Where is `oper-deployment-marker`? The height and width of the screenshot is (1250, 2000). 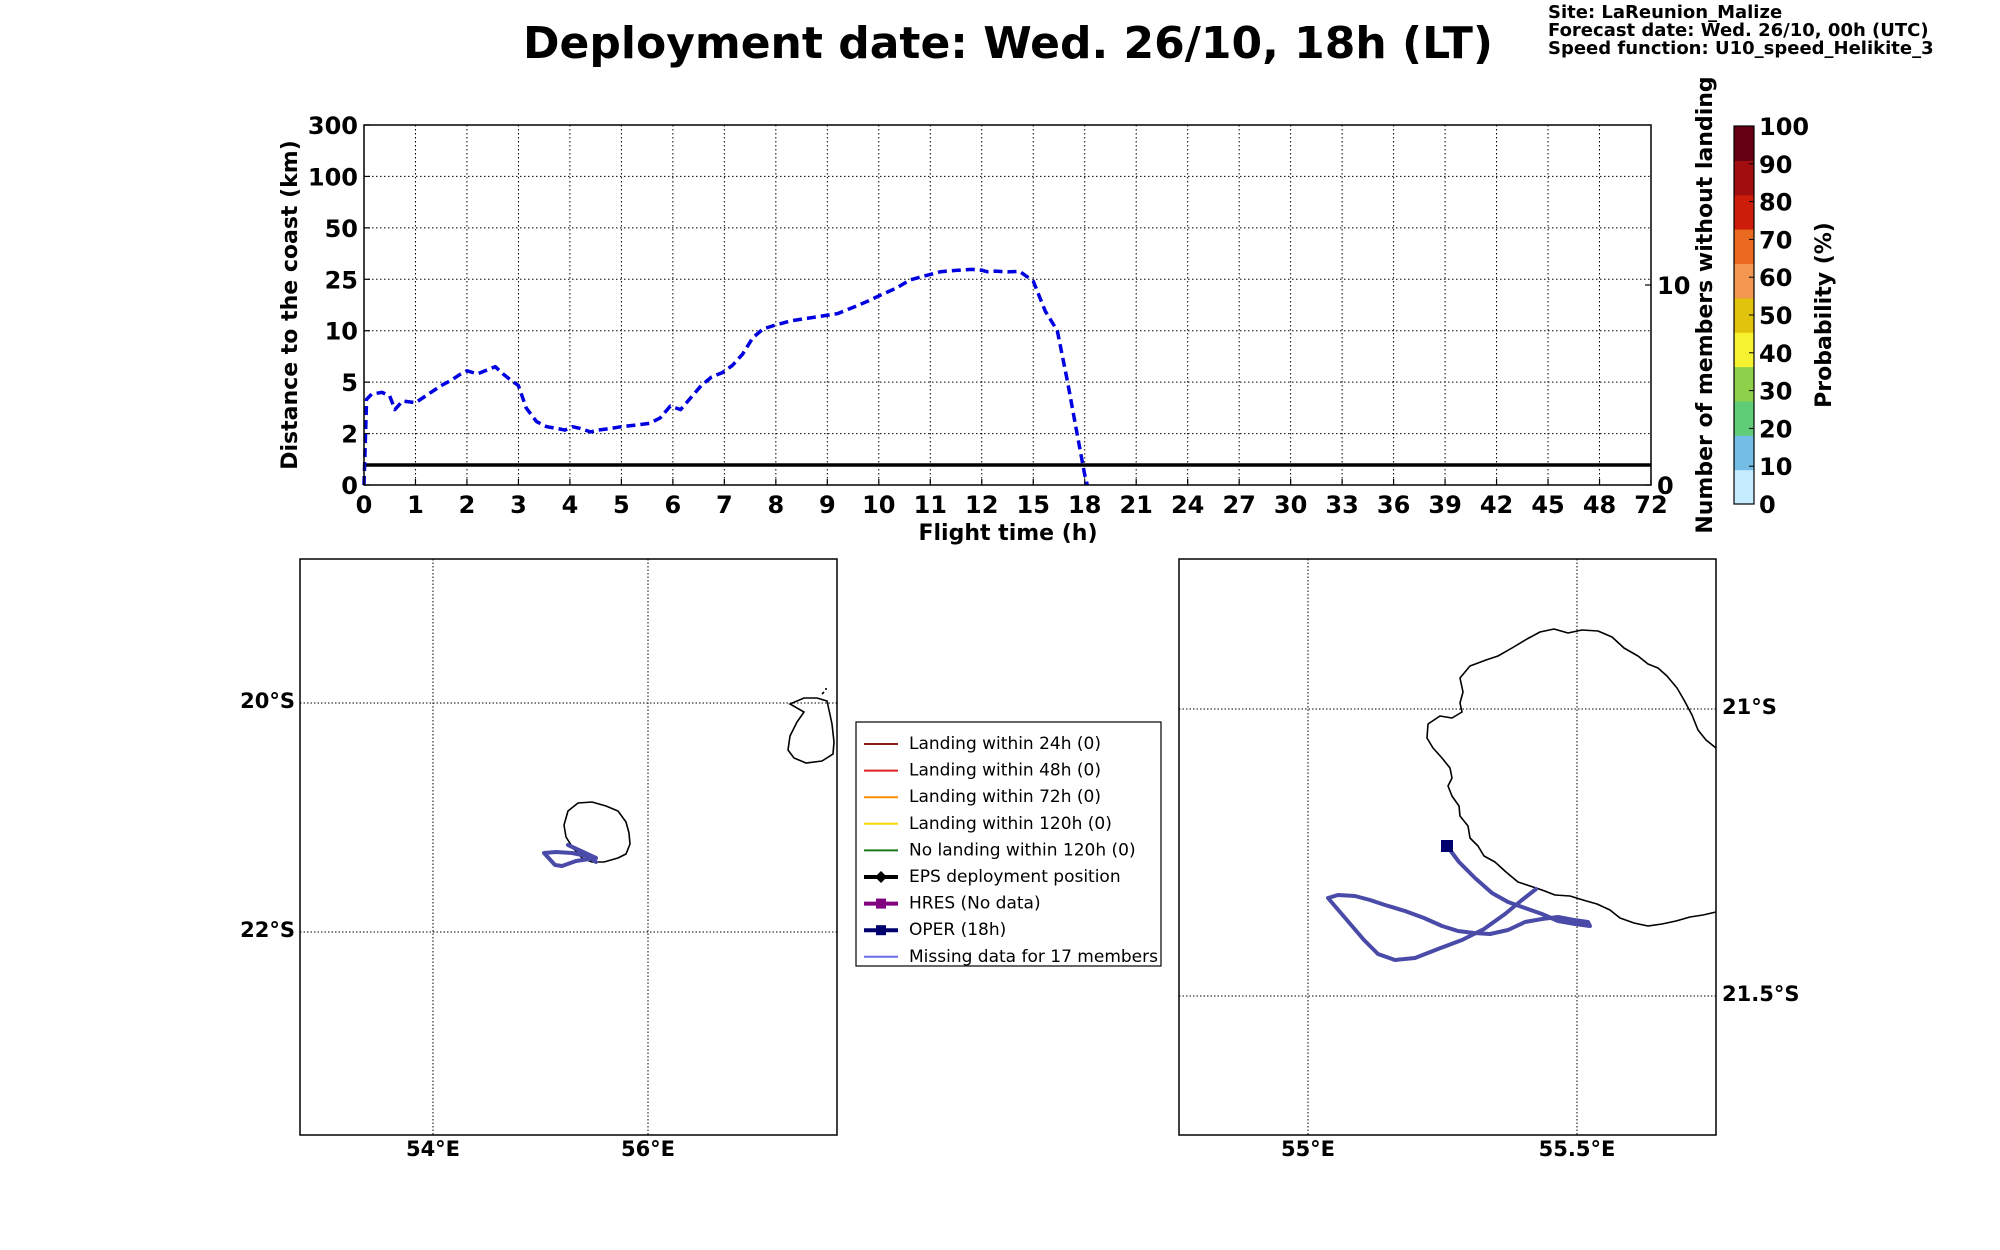
oper-deployment-marker is located at coordinates (1447, 846).